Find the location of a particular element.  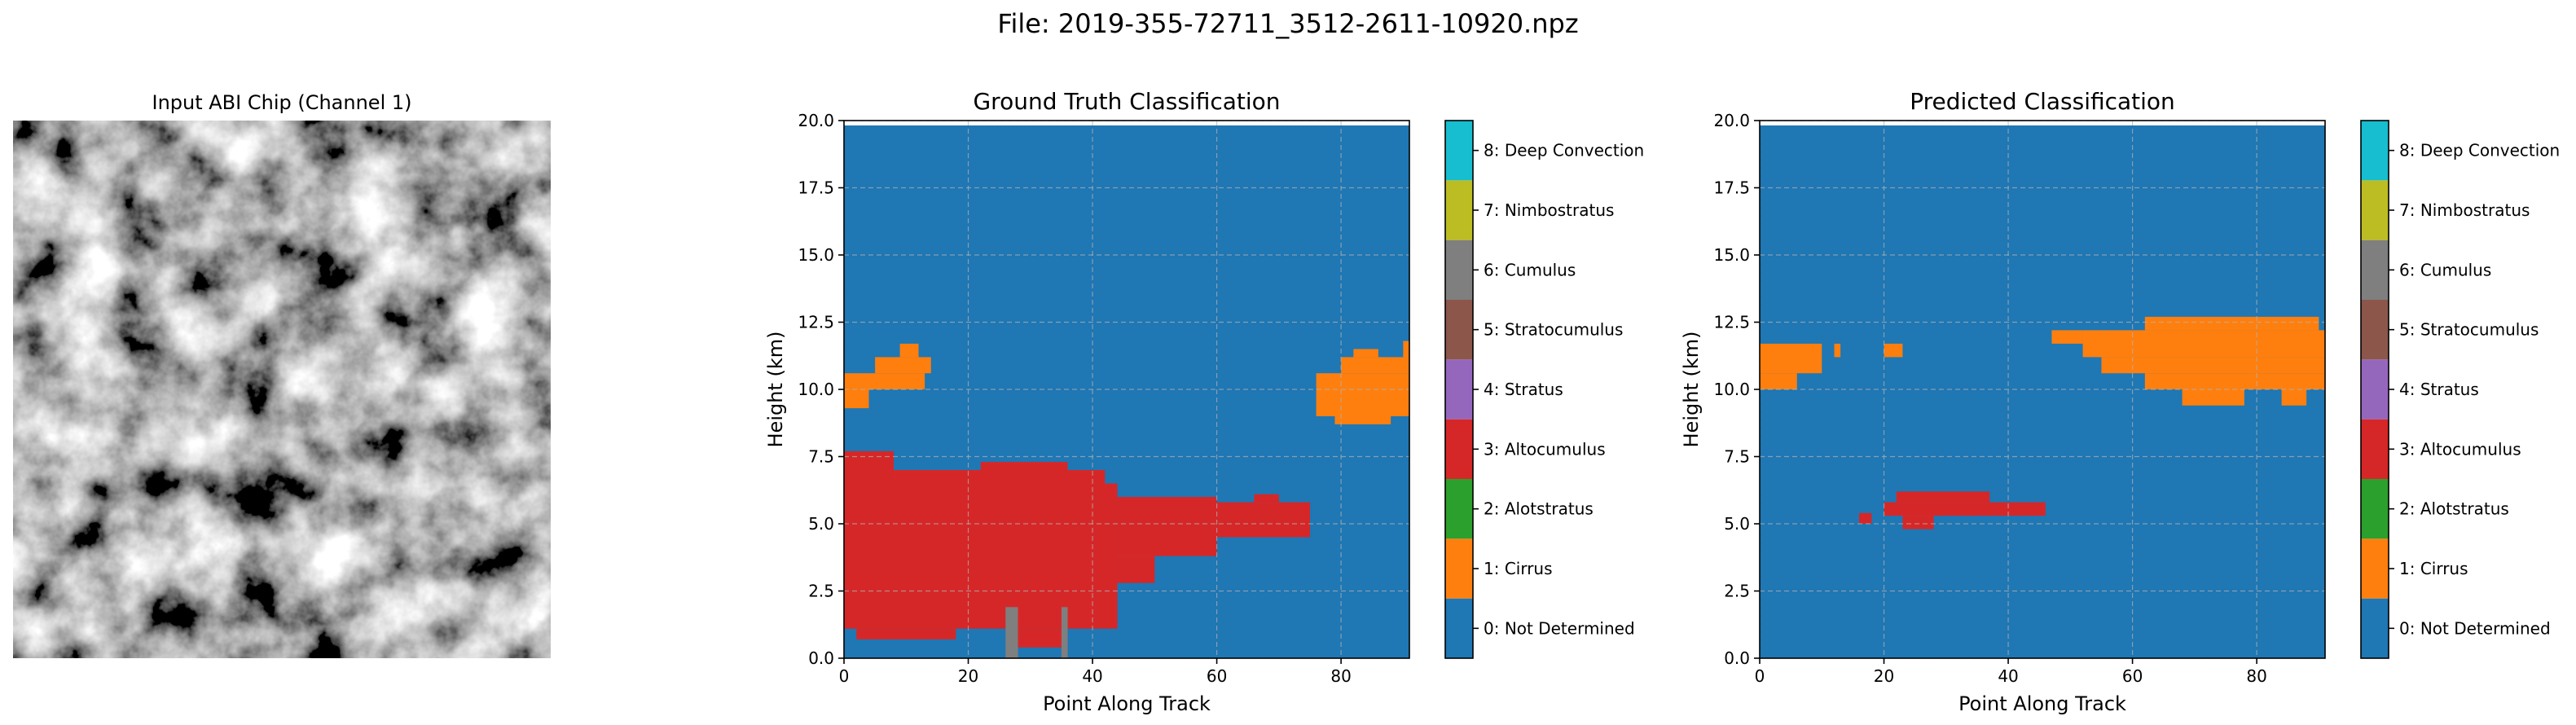

ground-truth-ytick-label: 12.5 is located at coordinates (816, 322).